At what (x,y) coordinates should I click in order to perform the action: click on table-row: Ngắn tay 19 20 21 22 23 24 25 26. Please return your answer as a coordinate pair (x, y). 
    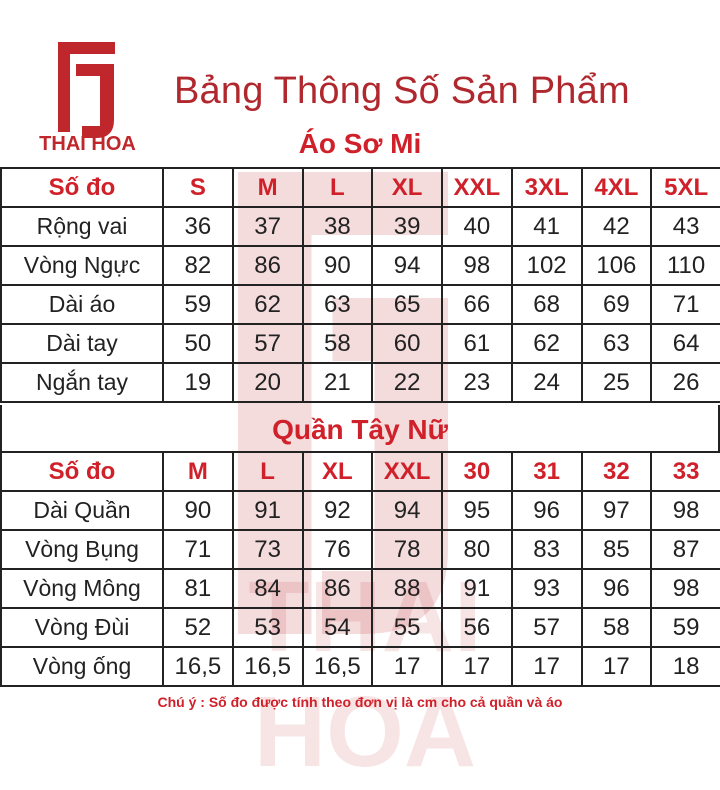
    Looking at the image, I should click on (360, 382).